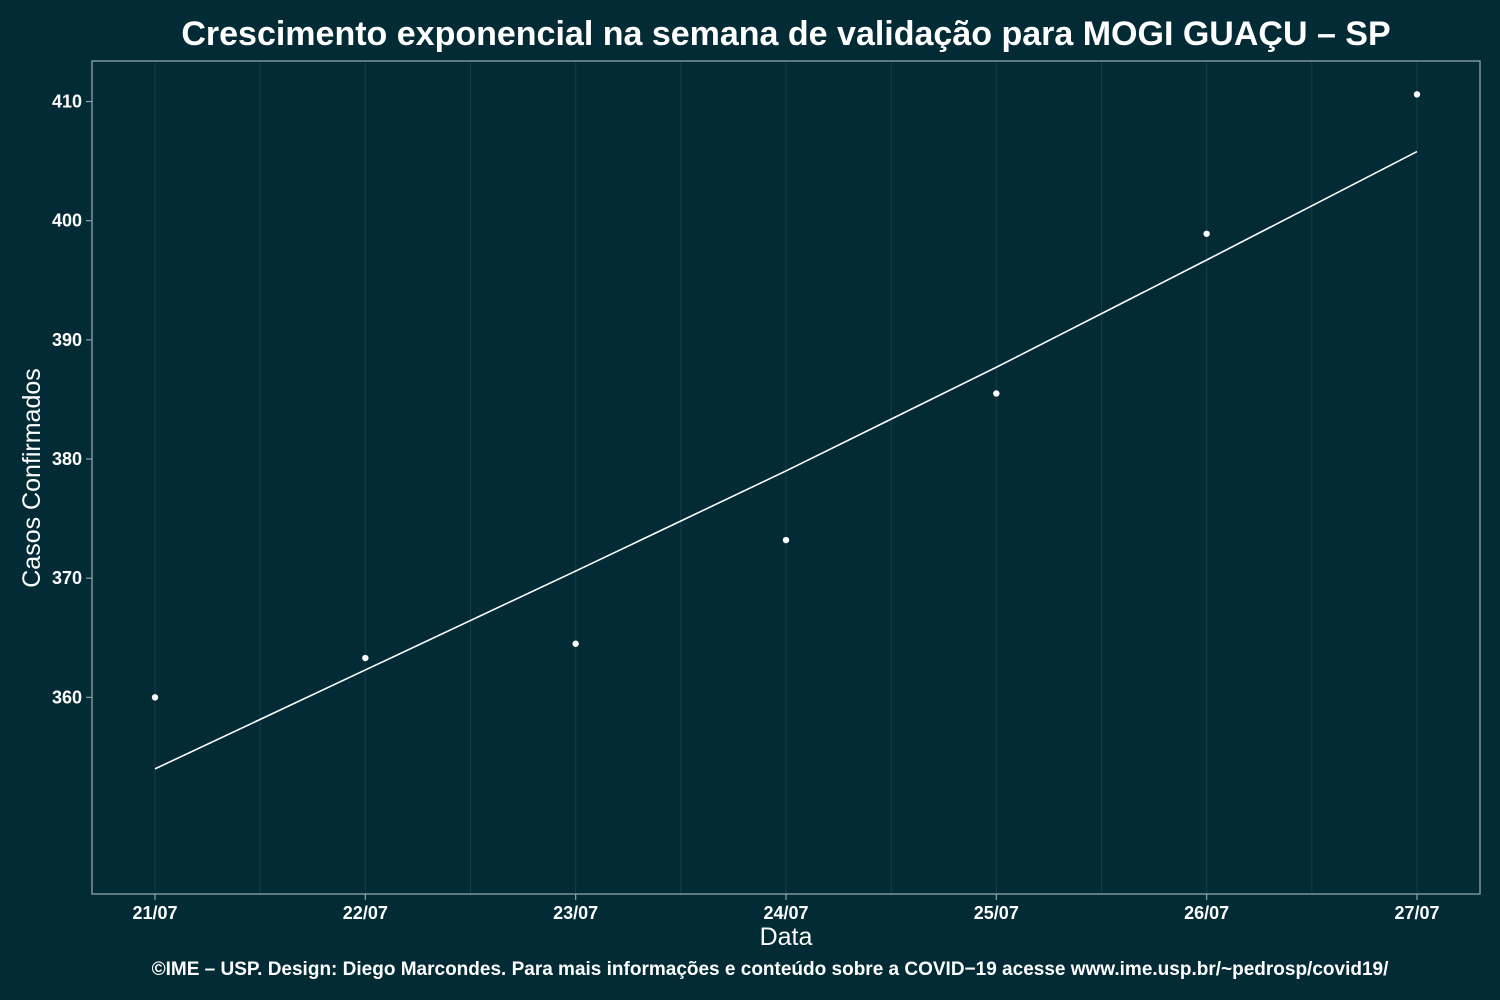 The height and width of the screenshot is (1000, 1500). I want to click on y-tick-label: 370, so click(67, 578).